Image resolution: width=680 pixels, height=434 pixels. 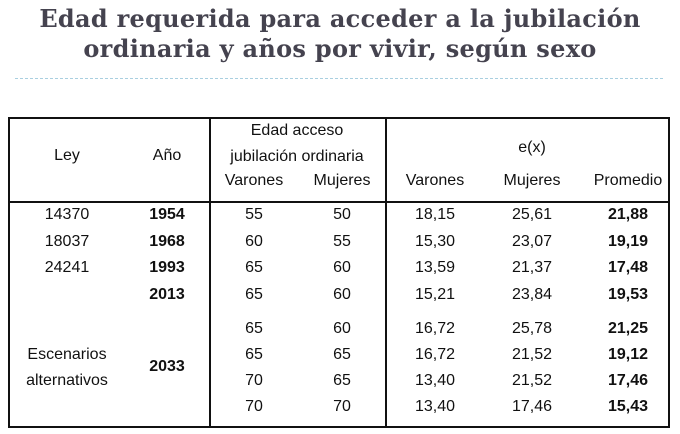 What do you see at coordinates (532, 241) in the screenshot?
I see `table-cell-xm: 23,07` at bounding box center [532, 241].